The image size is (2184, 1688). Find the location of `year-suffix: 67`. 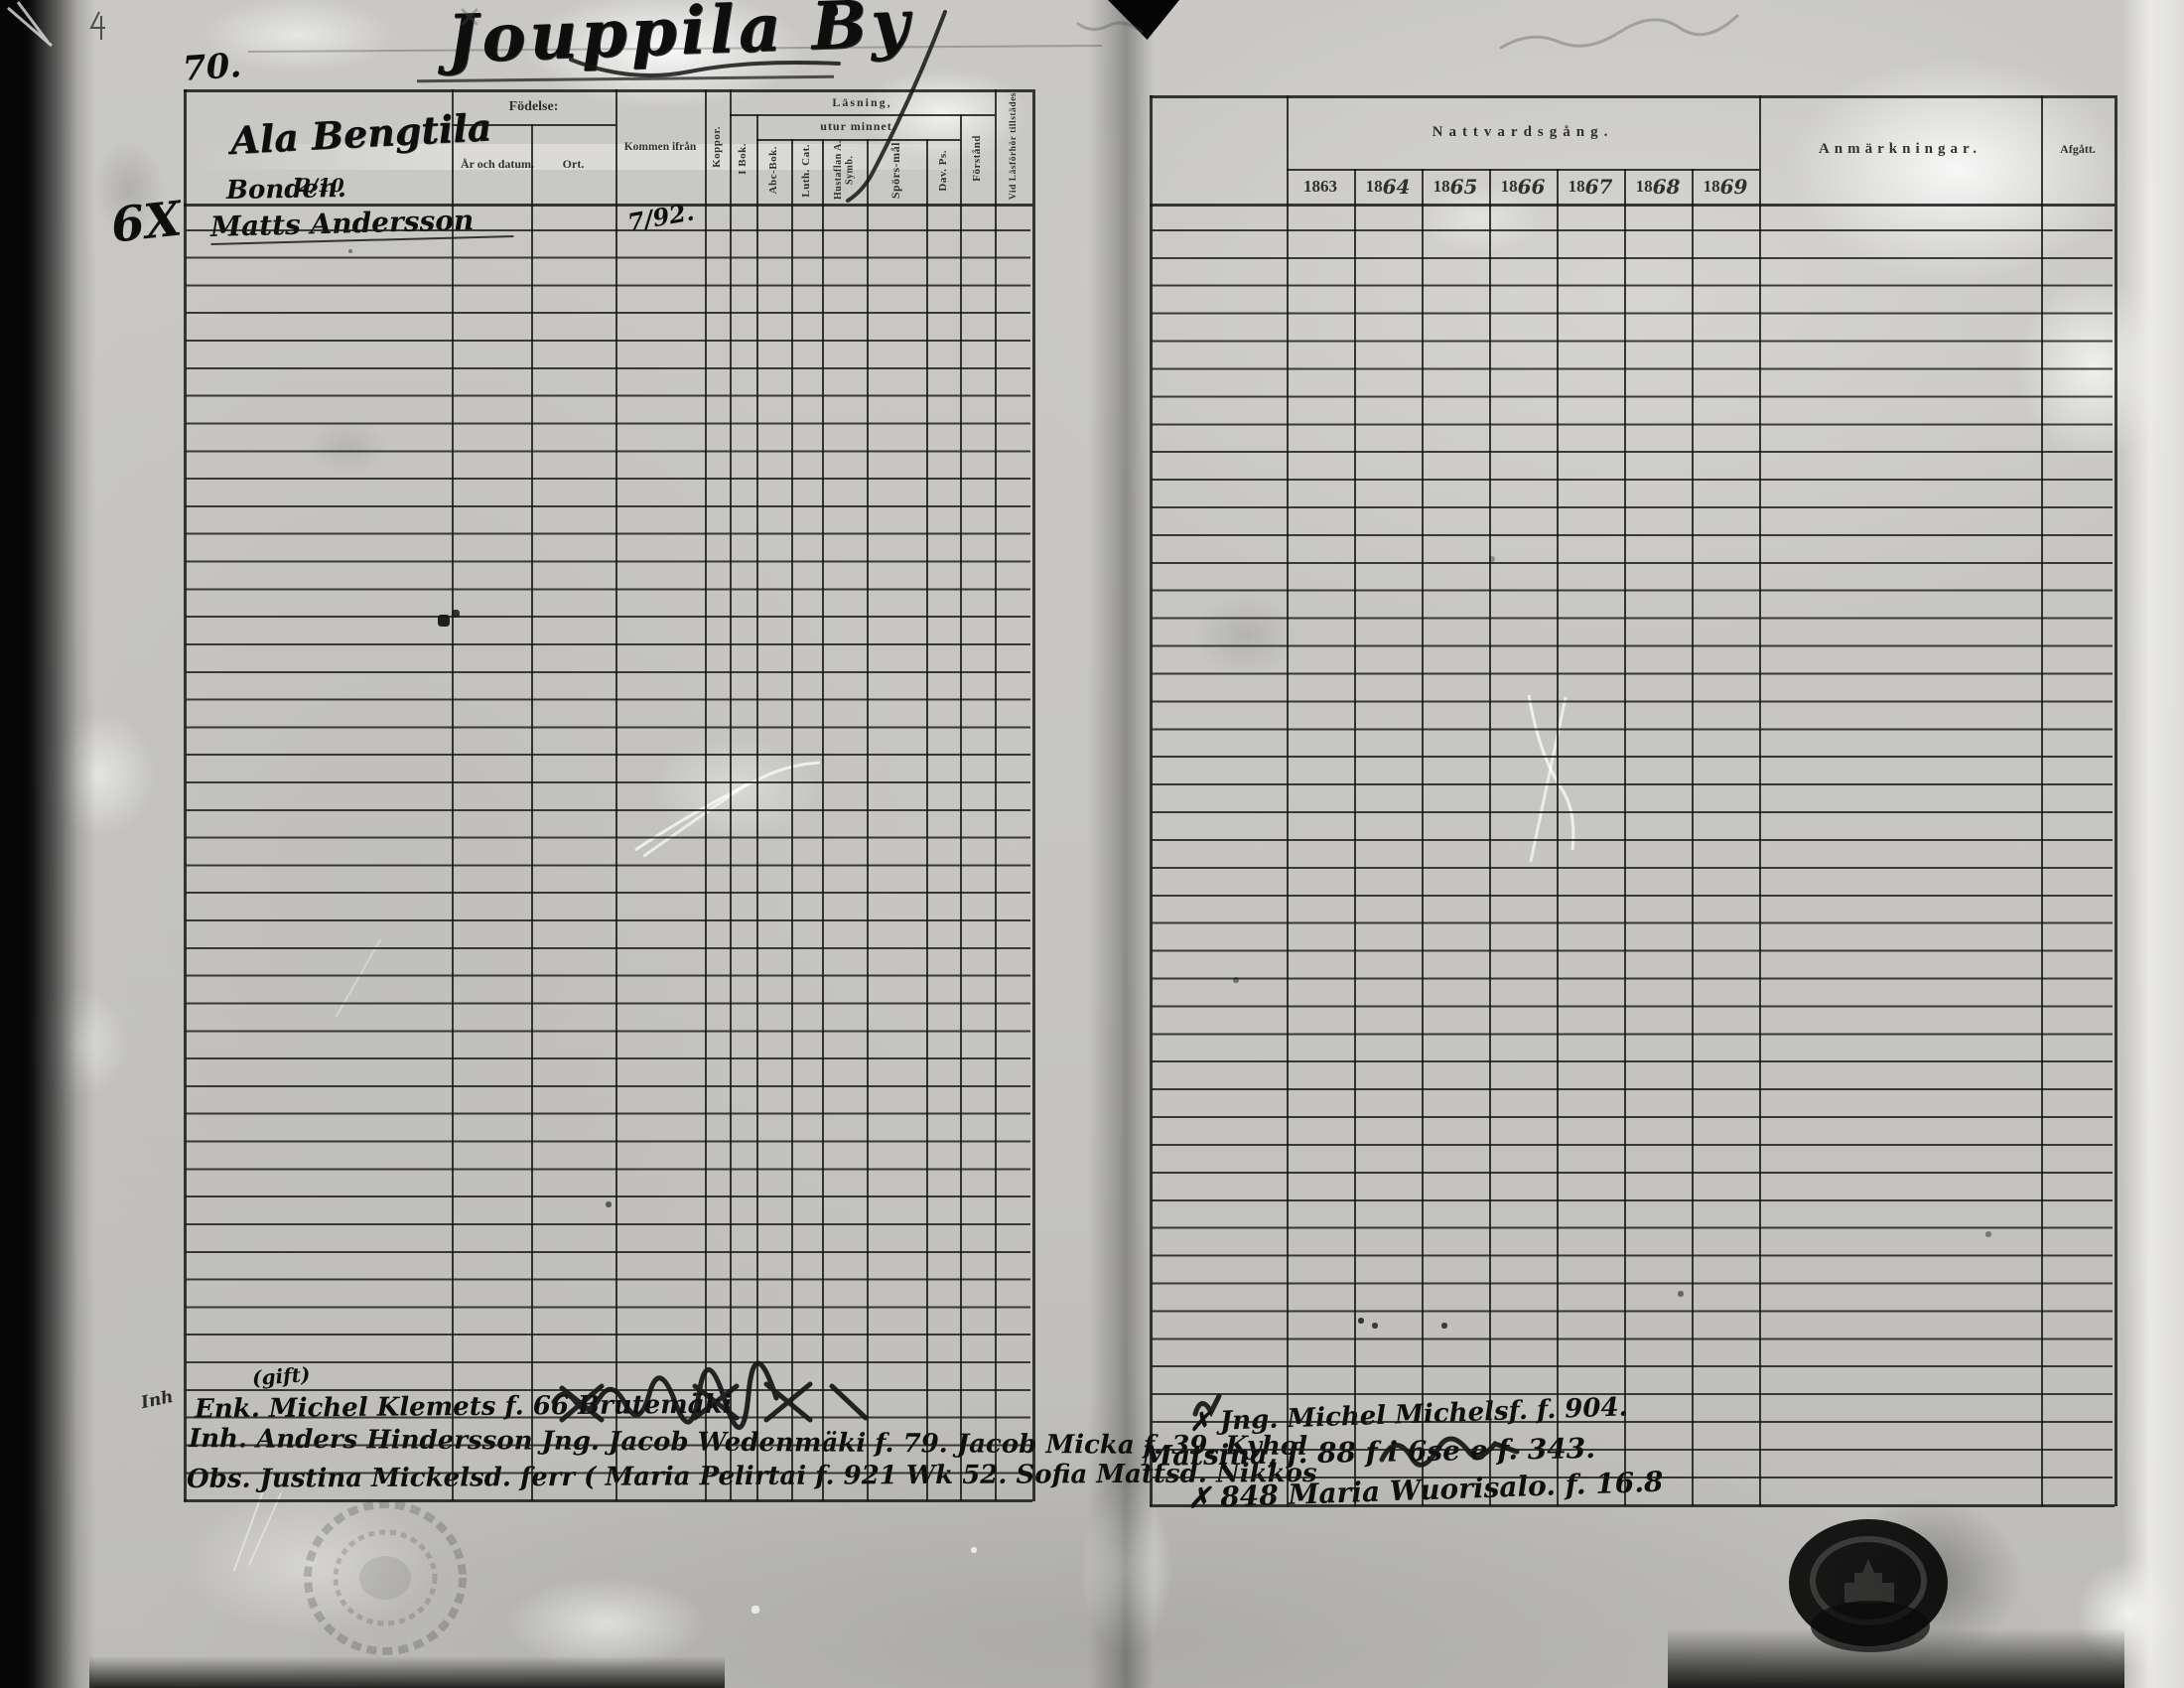

year-suffix: 67 is located at coordinates (1598, 186).